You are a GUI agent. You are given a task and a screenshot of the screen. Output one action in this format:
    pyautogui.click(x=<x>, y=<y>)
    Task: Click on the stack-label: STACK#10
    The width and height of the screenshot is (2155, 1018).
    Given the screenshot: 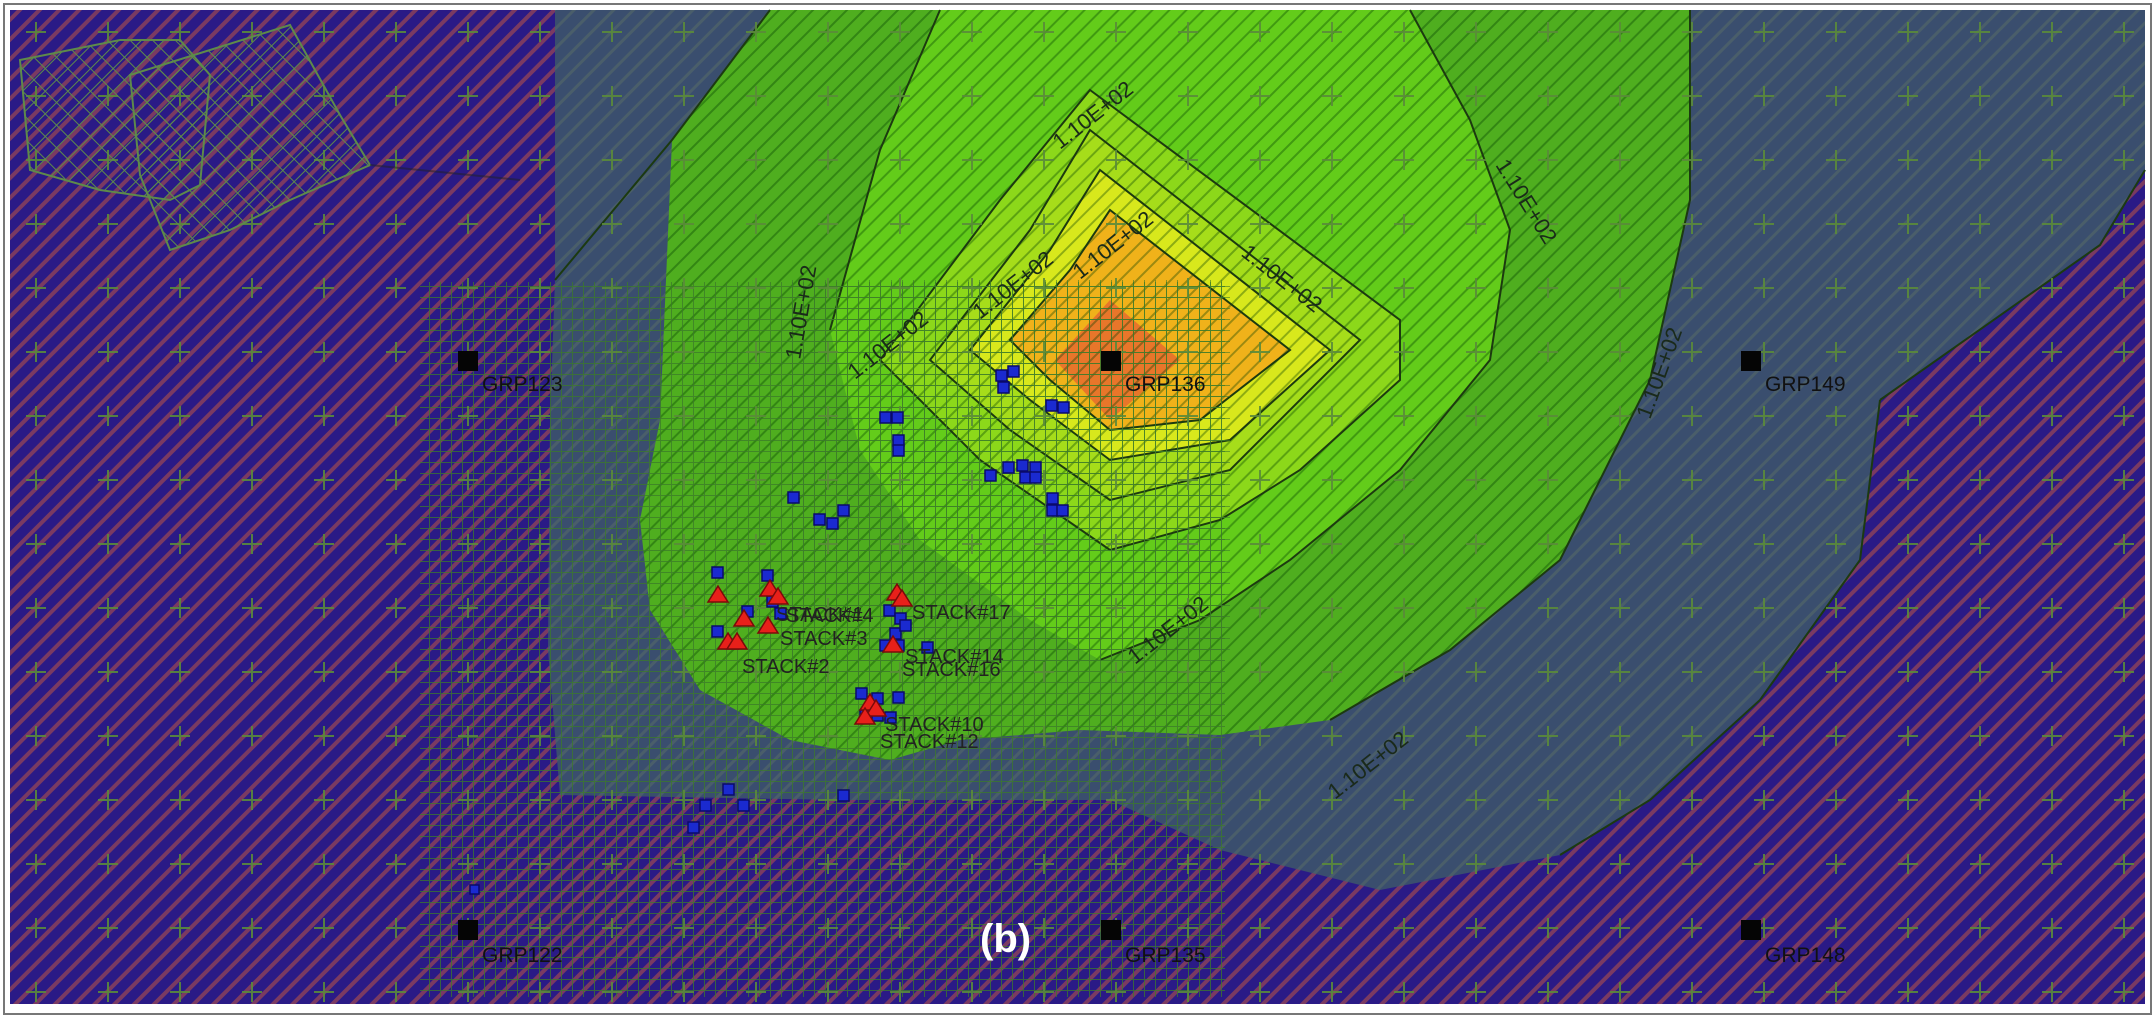 What is the action you would take?
    pyautogui.click(x=934, y=725)
    